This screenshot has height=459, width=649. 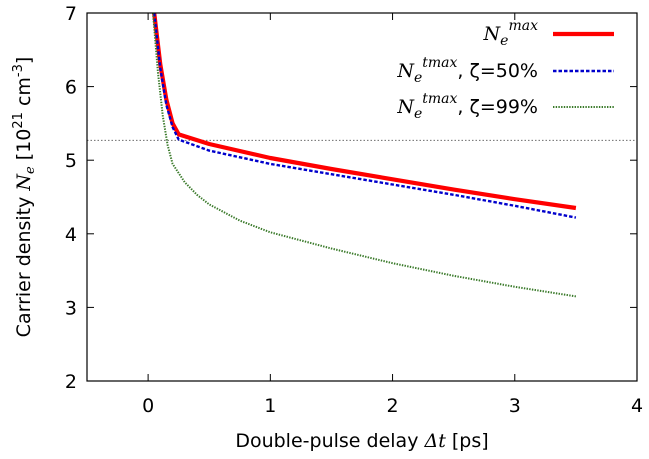 What do you see at coordinates (393, 406) in the screenshot?
I see `x-tick-label: 2` at bounding box center [393, 406].